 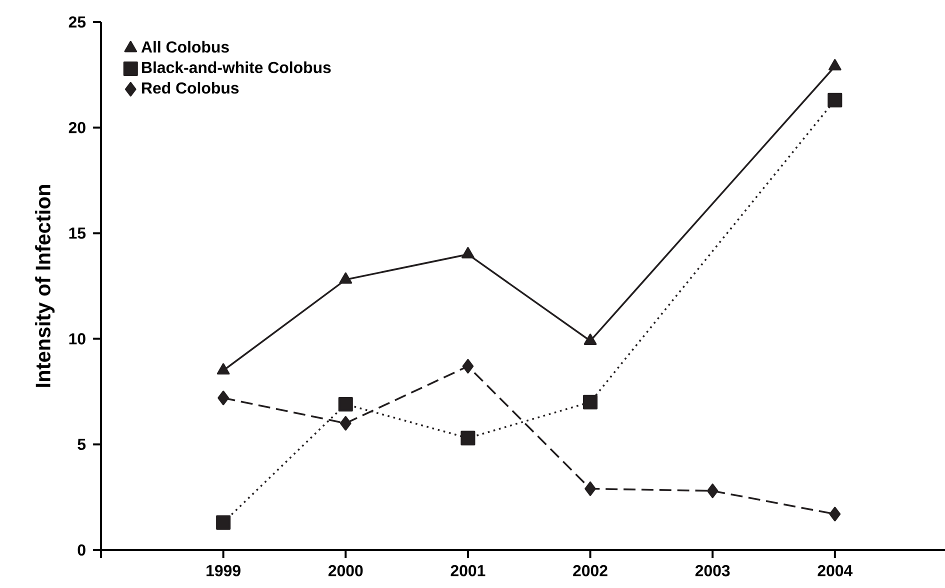 I want to click on y-tick-label: 10, so click(x=77, y=338).